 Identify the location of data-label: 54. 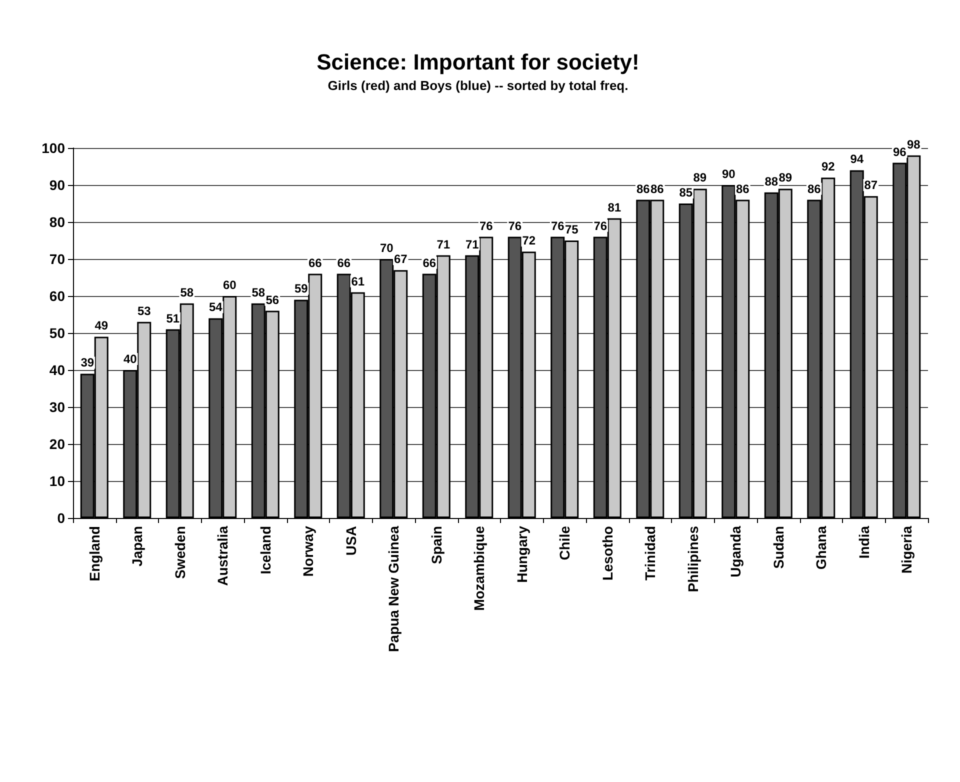
(215, 307).